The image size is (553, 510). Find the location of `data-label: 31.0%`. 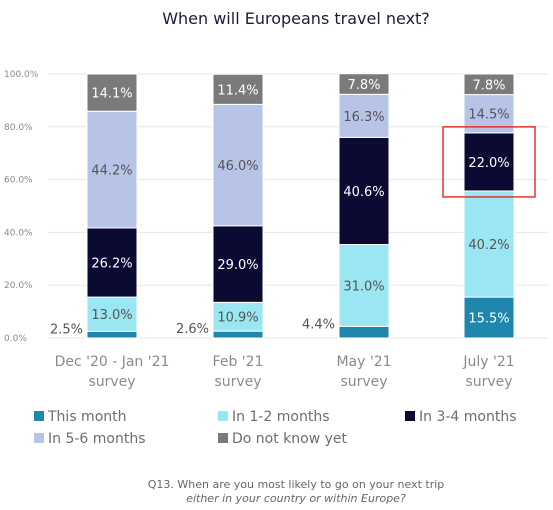

data-label: 31.0% is located at coordinates (363, 286).